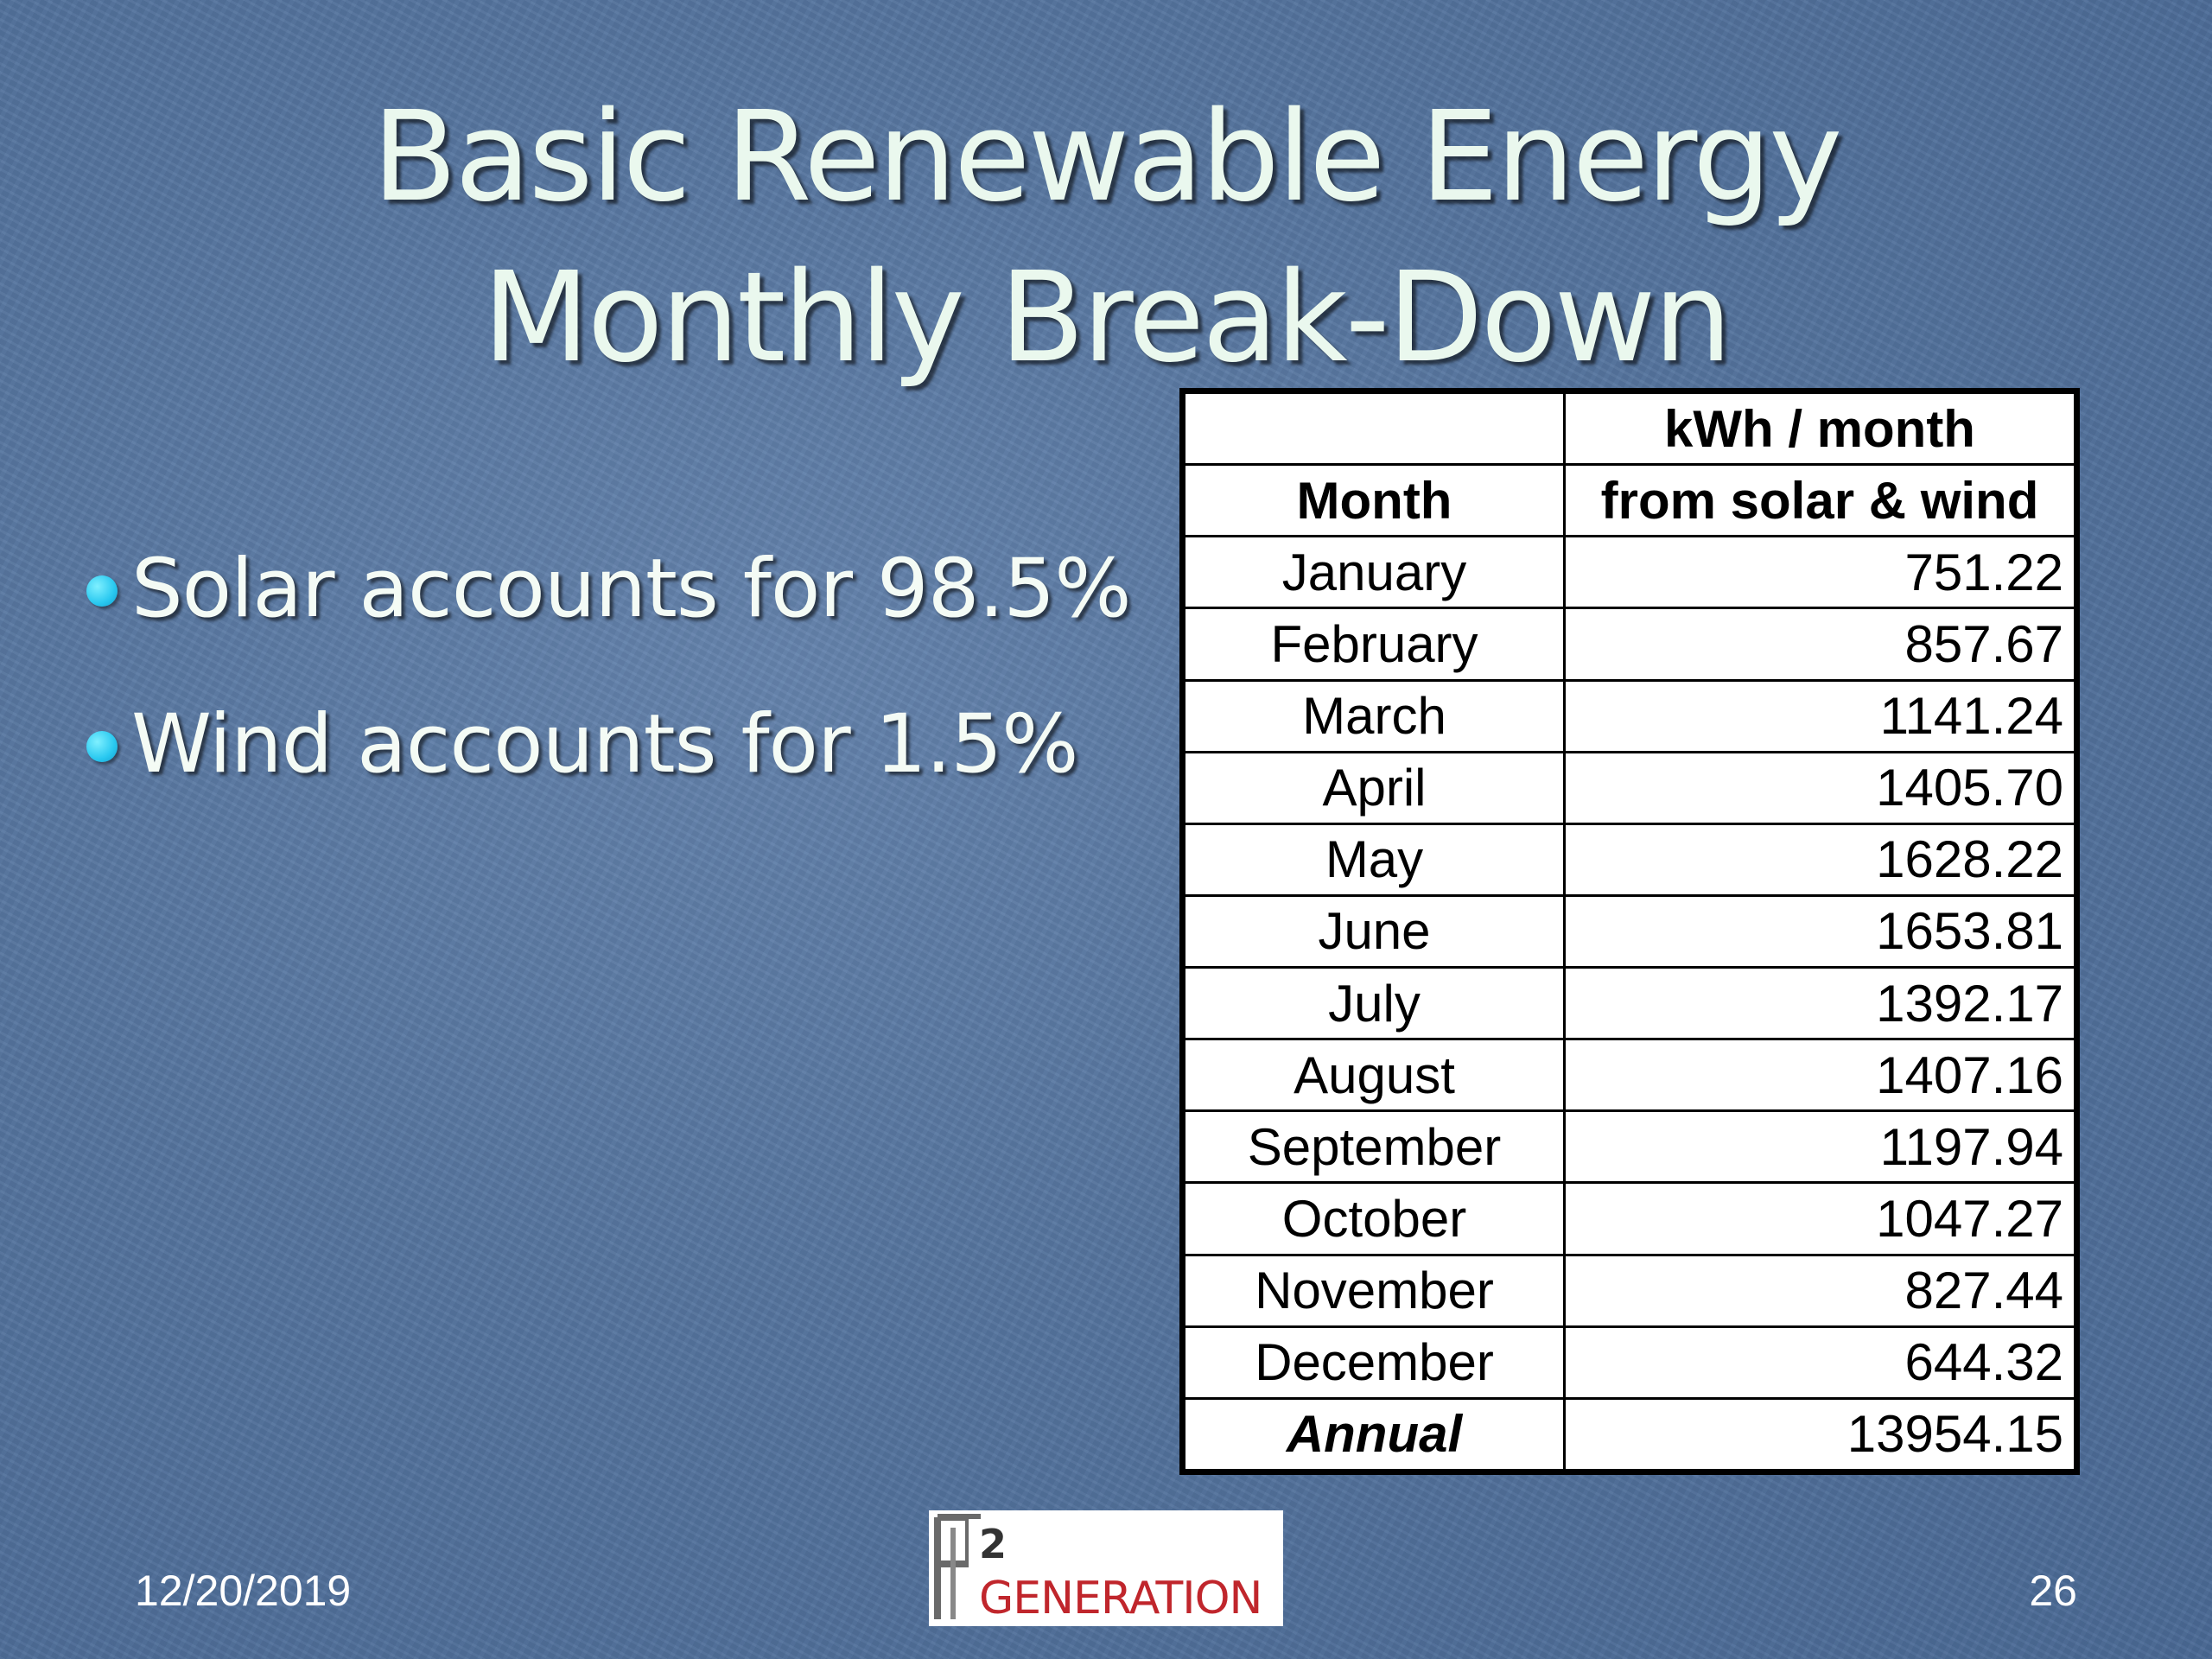 The width and height of the screenshot is (2212, 1659). Describe the element at coordinates (1819, 931) in the screenshot. I see `value-cell: 1653.81` at that location.